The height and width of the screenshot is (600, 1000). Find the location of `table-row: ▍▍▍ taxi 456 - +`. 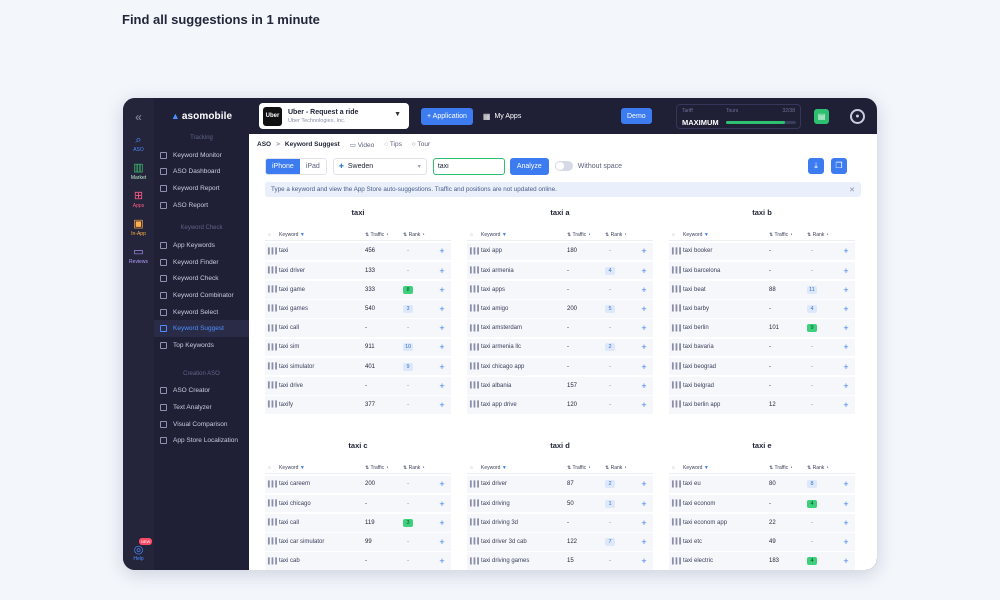

table-row: ▍▍▍ taxi 456 - + is located at coordinates (358, 251).